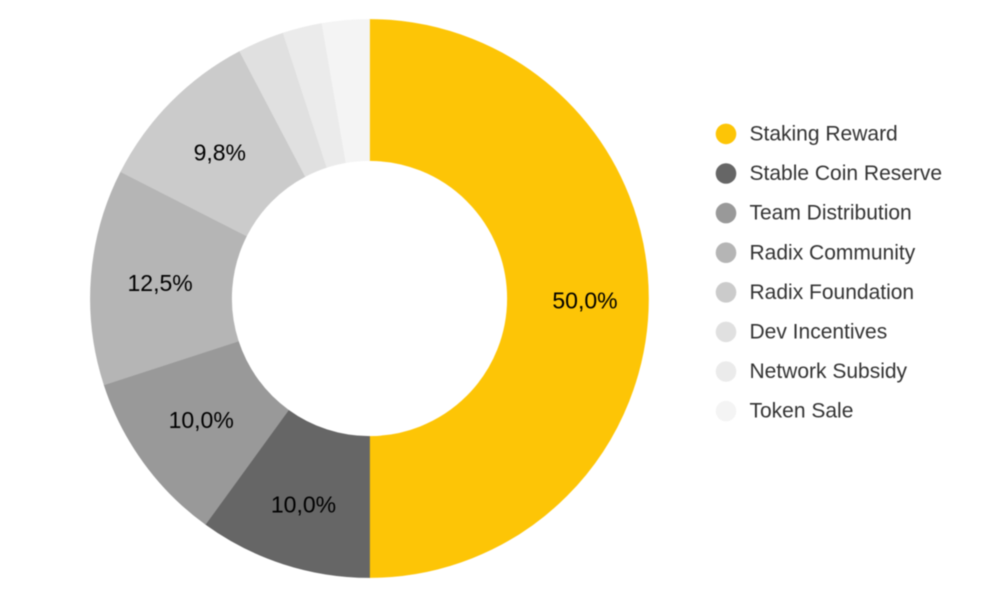 The height and width of the screenshot is (600, 1000). What do you see at coordinates (846, 173) in the screenshot?
I see `svg-text: Stable Coin Reserve` at bounding box center [846, 173].